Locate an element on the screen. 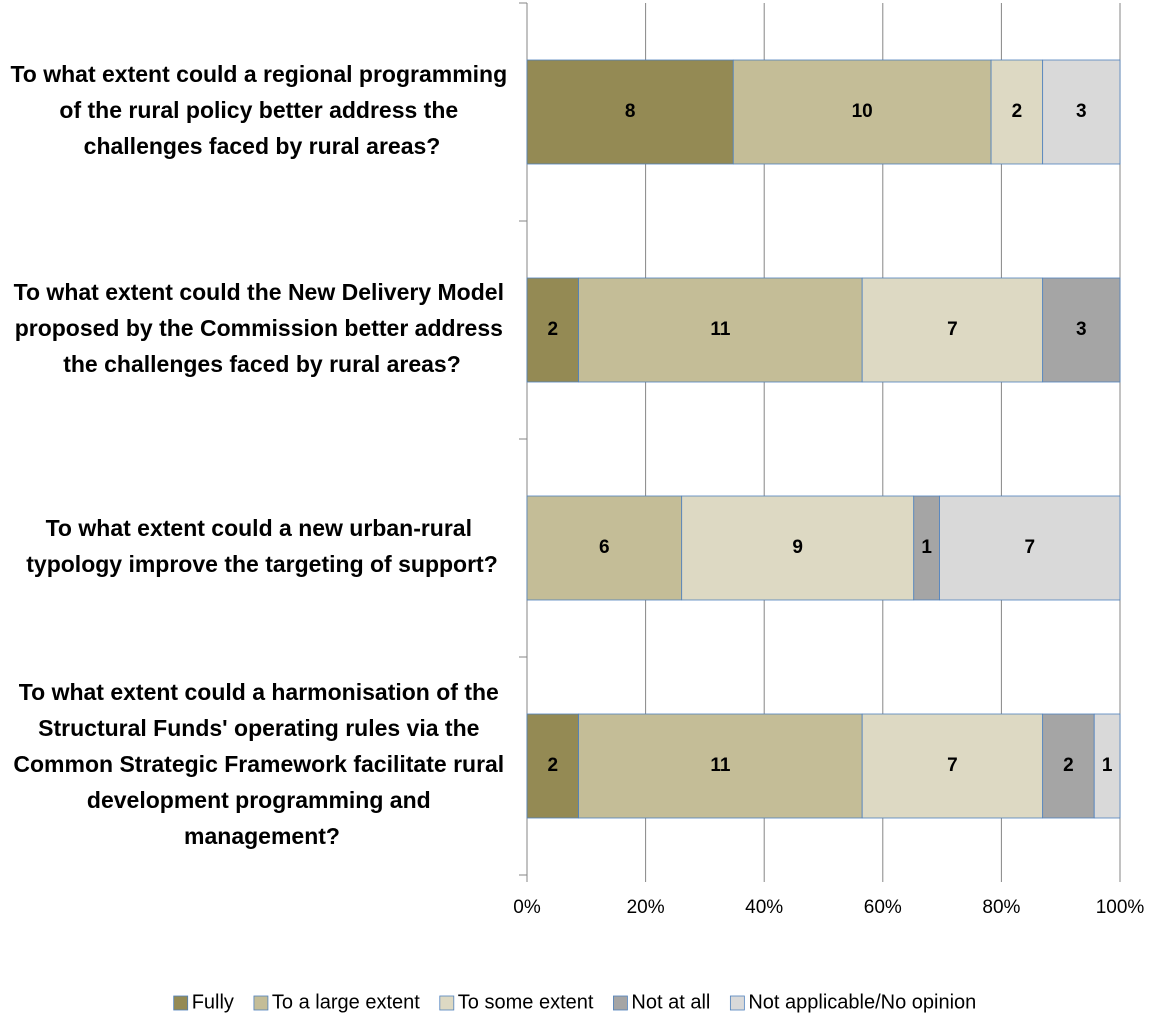 The width and height of the screenshot is (1150, 1018). x-tick-label: 80% is located at coordinates (1001, 907).